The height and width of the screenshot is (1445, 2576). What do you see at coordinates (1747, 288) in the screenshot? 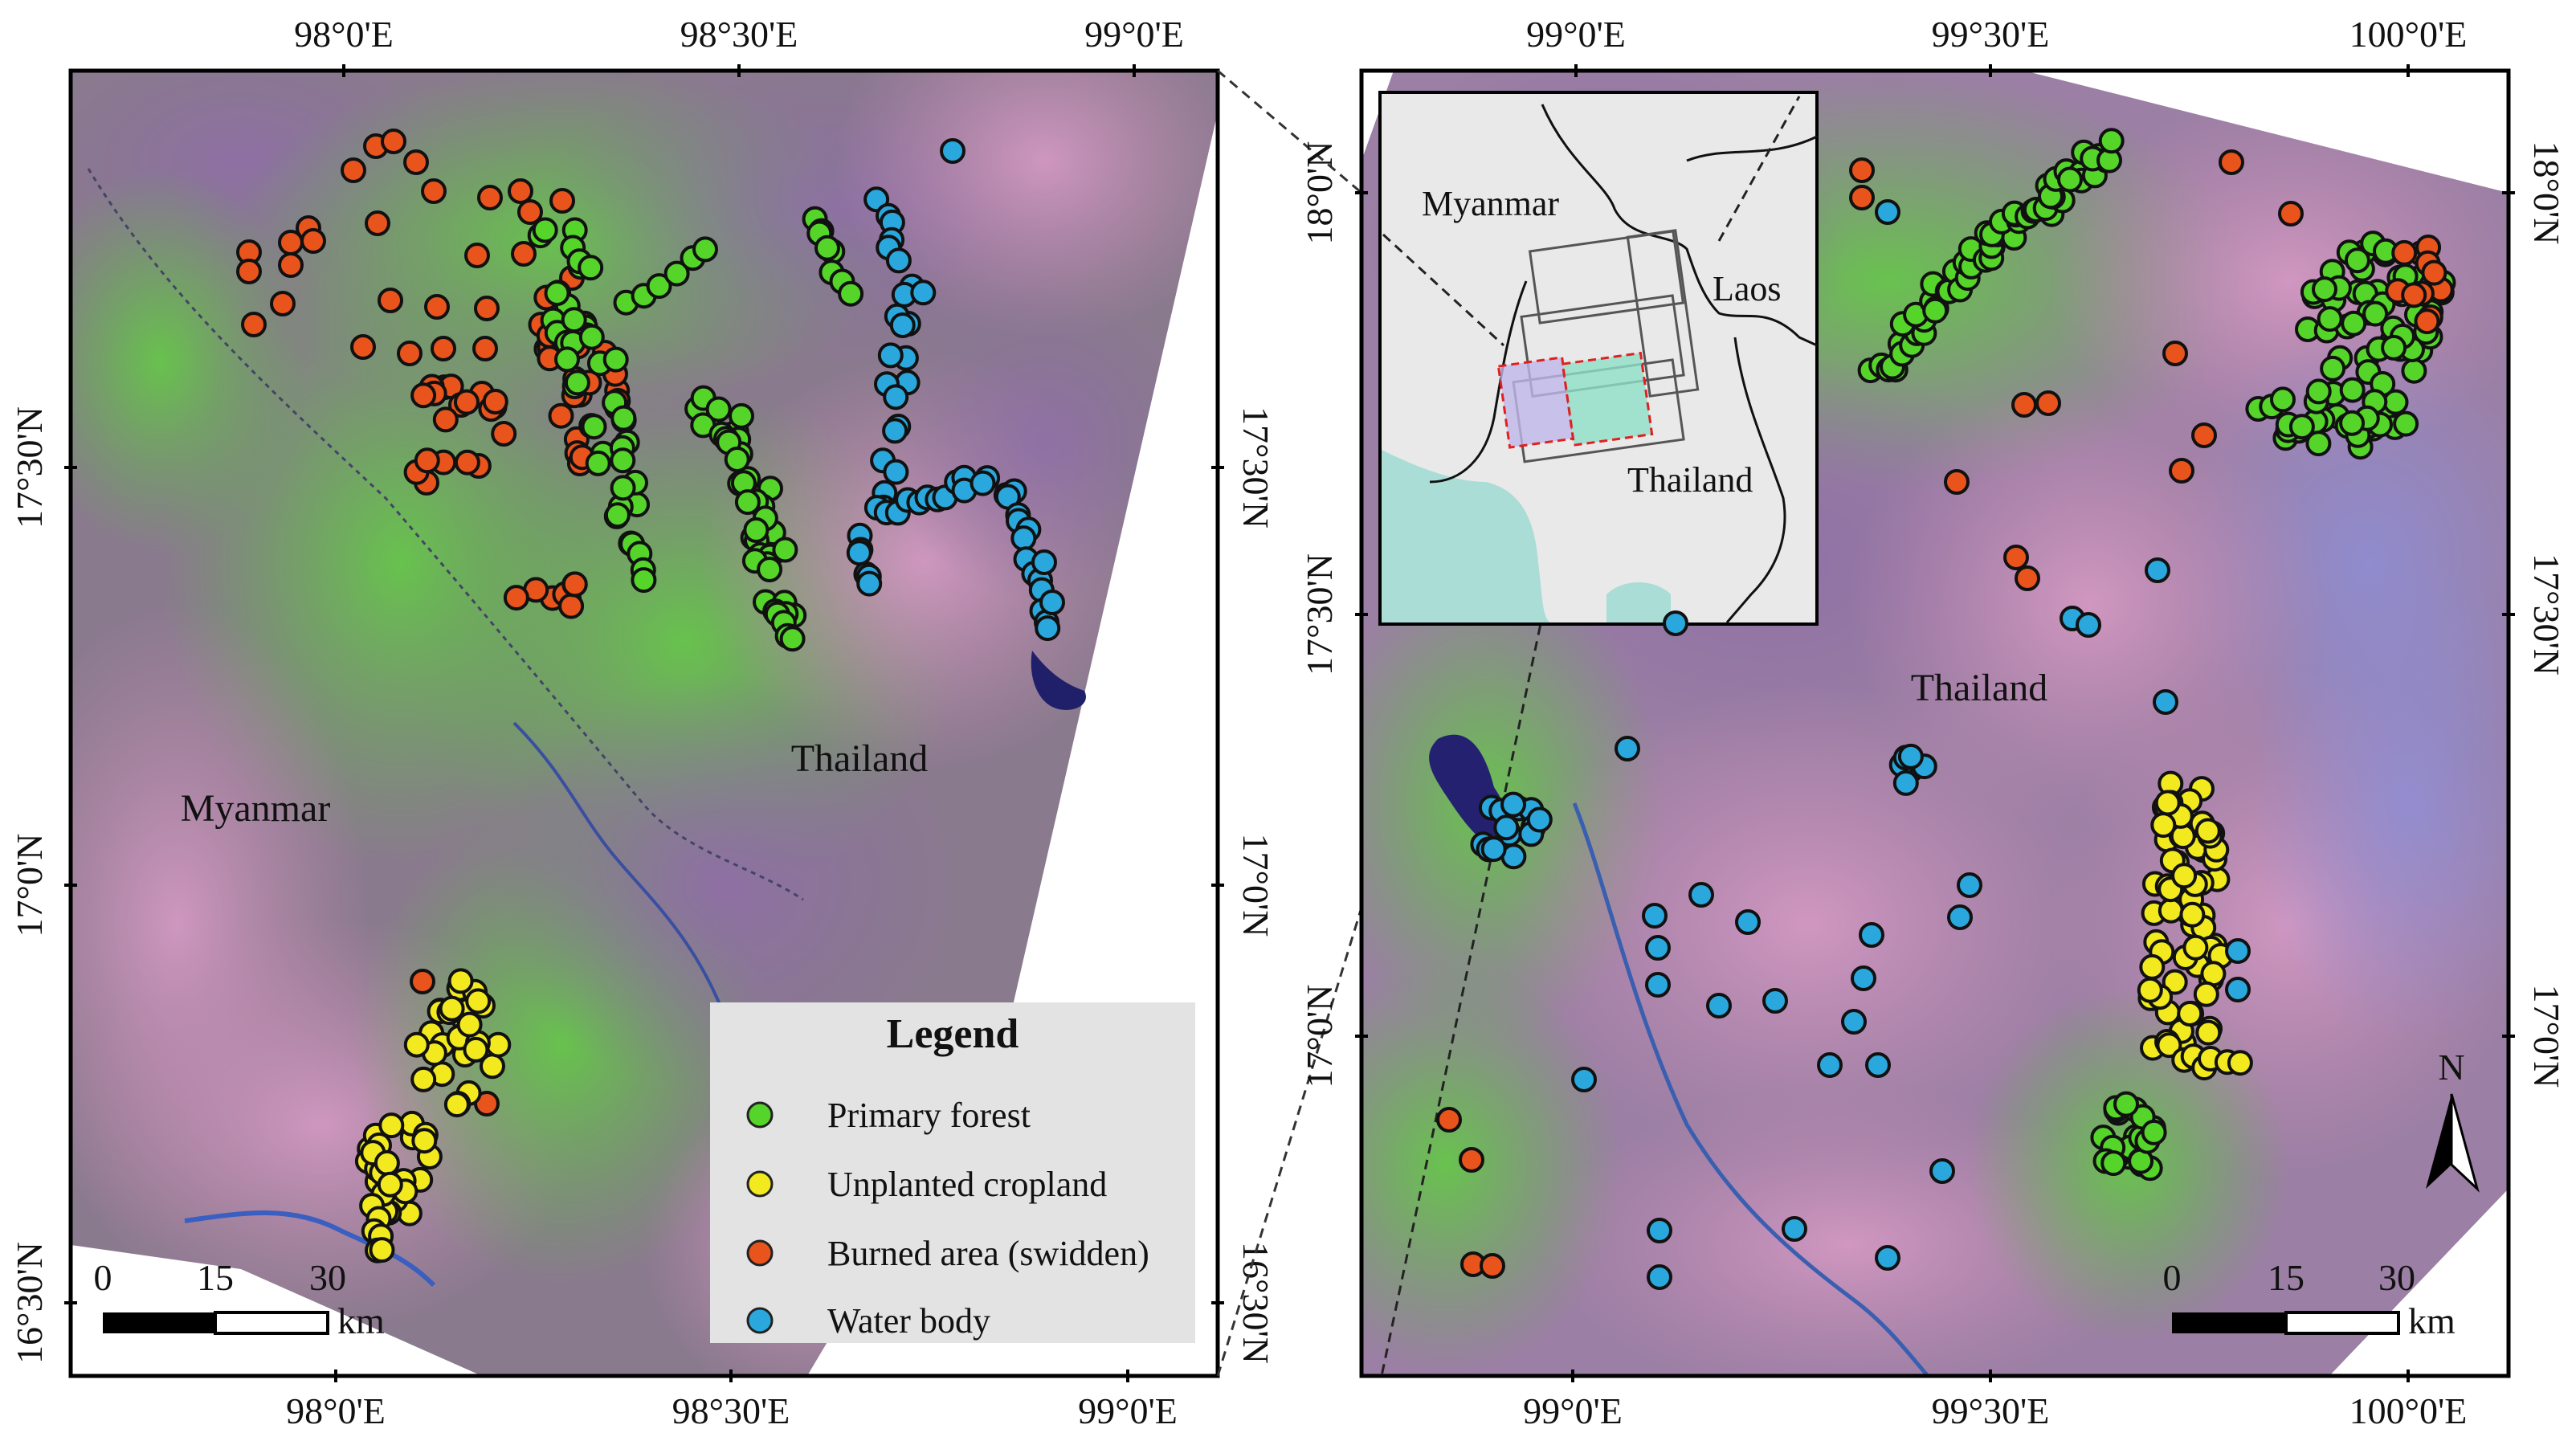
I see `inset-label-laos: Laos` at bounding box center [1747, 288].